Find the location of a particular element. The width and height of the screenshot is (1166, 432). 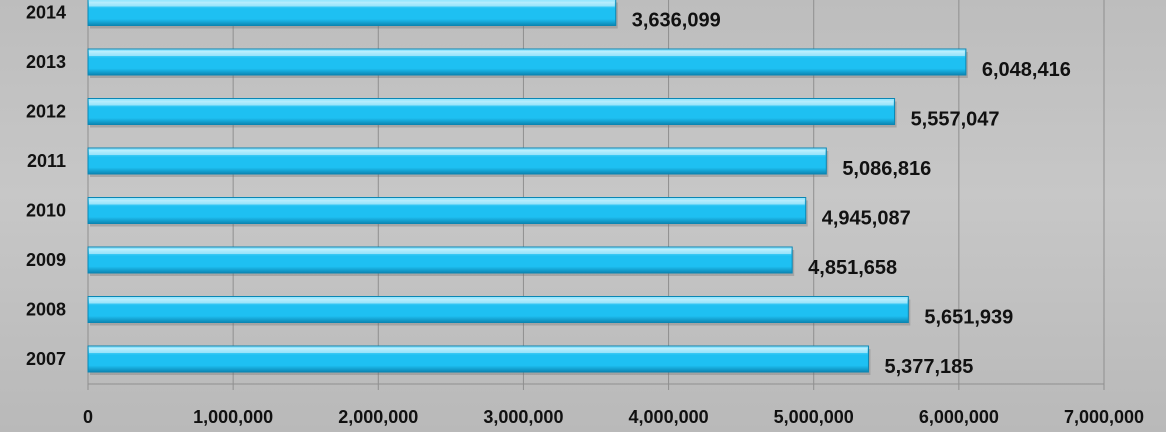

x-tick-label: 0 is located at coordinates (88, 417).